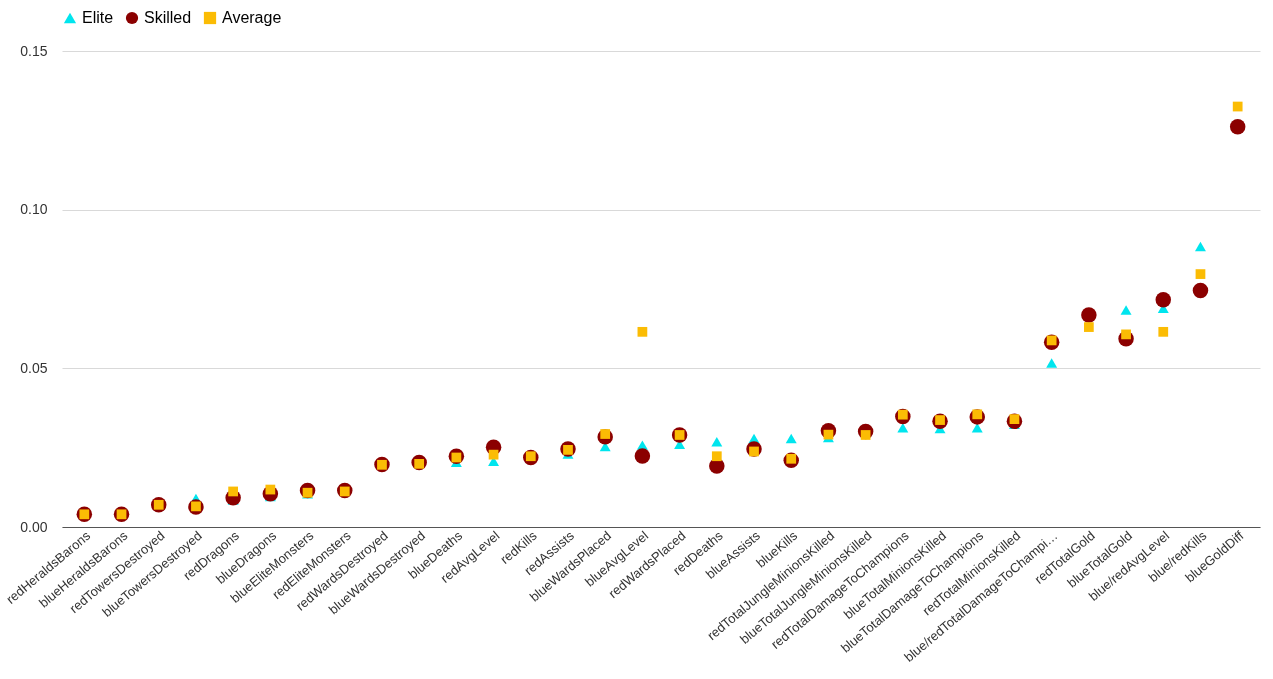 The height and width of the screenshot is (679, 1273). What do you see at coordinates (34, 526) in the screenshot?
I see `y-tick-label: 0.00` at bounding box center [34, 526].